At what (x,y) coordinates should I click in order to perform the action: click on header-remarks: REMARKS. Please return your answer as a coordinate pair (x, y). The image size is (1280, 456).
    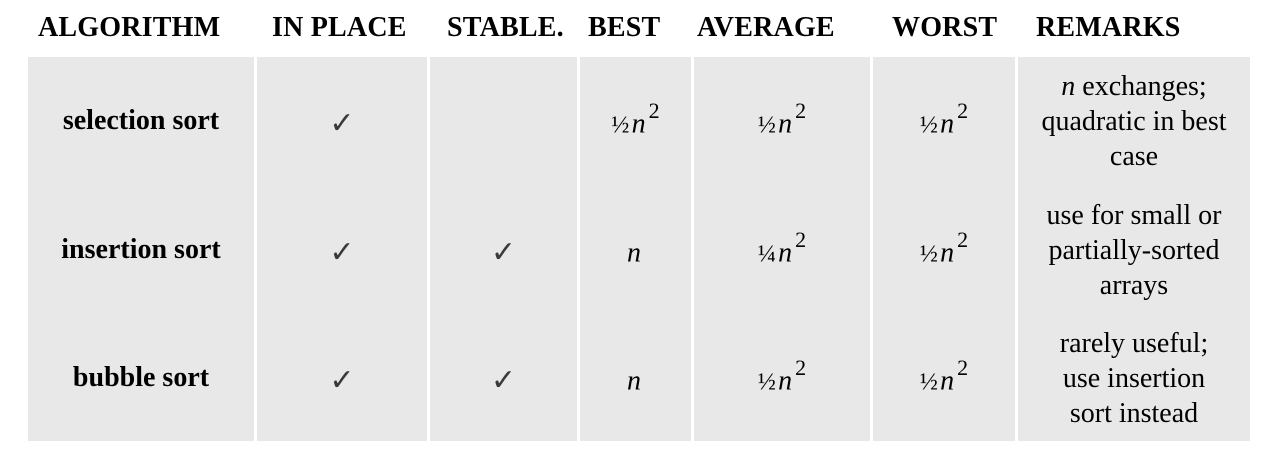
    Looking at the image, I should click on (1108, 27).